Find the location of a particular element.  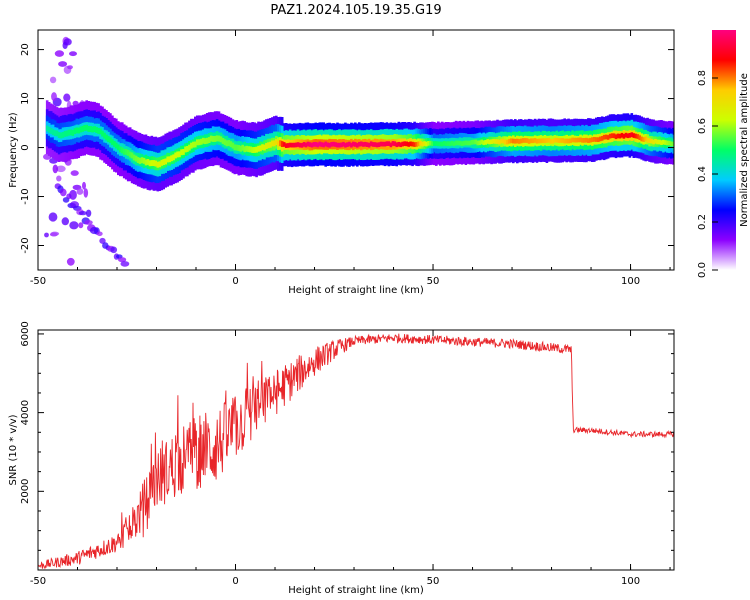

colorbar-tick-label: 0.4 is located at coordinates (702, 174).